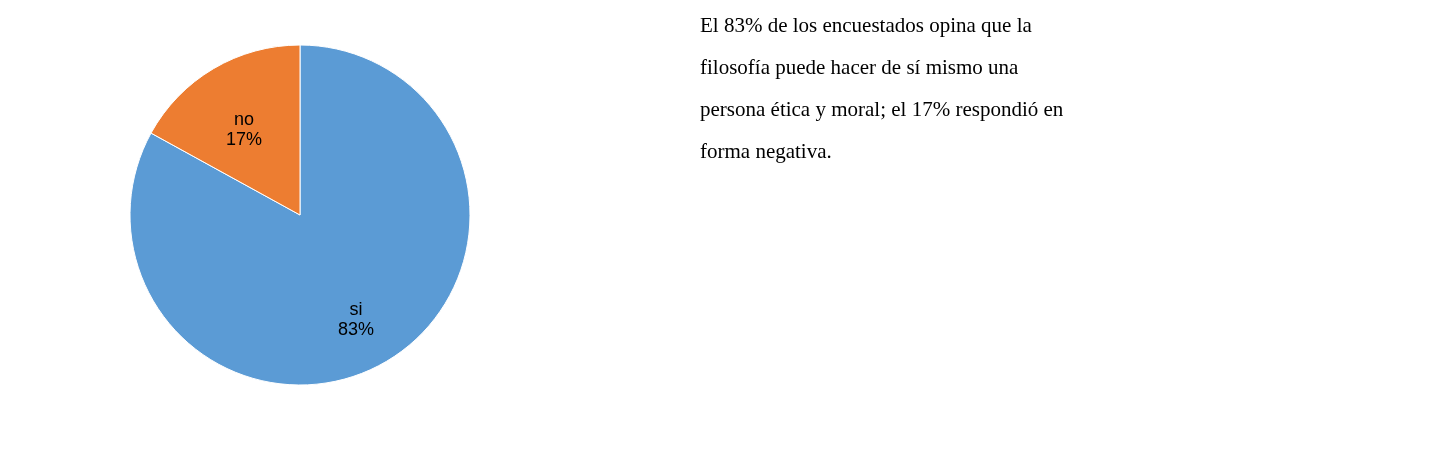 This screenshot has width=1444, height=451. Describe the element at coordinates (244, 139) in the screenshot. I see `data-label: 17%` at that location.